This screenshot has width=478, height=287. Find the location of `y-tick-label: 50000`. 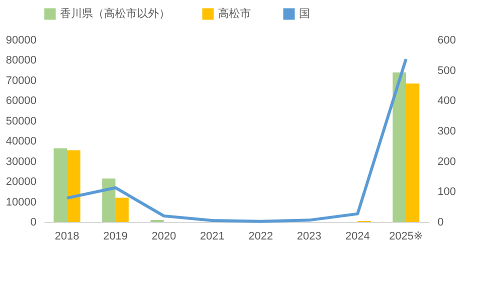

y-tick-label: 50000 is located at coordinates (21, 121).